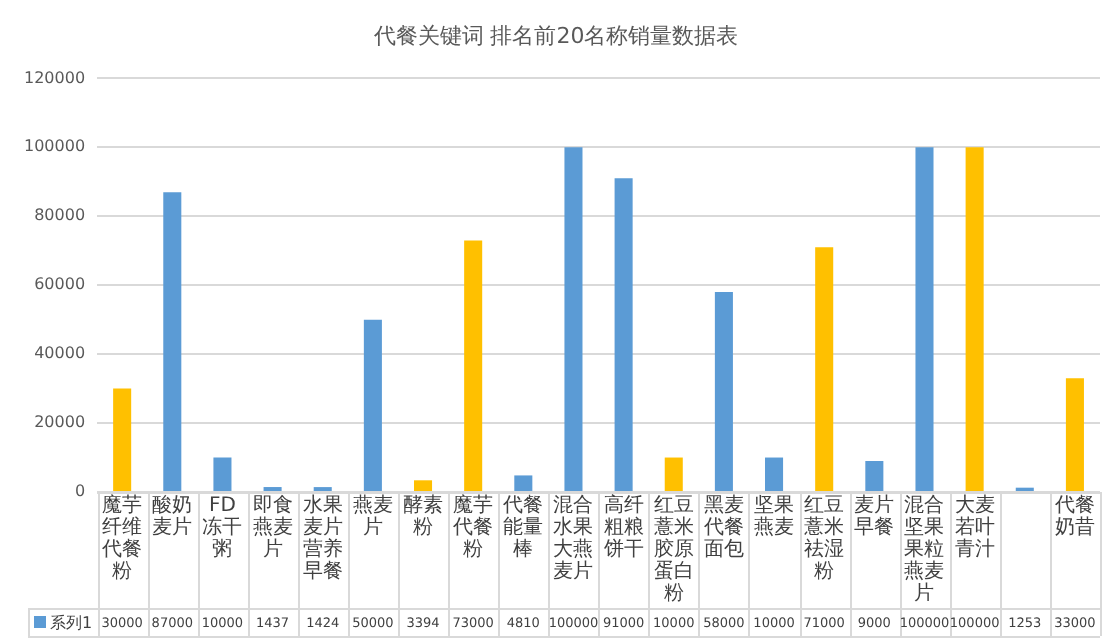  What do you see at coordinates (121, 538) in the screenshot?
I see `x-tick-label: 魔芋纤维代餐粉` at bounding box center [121, 538].